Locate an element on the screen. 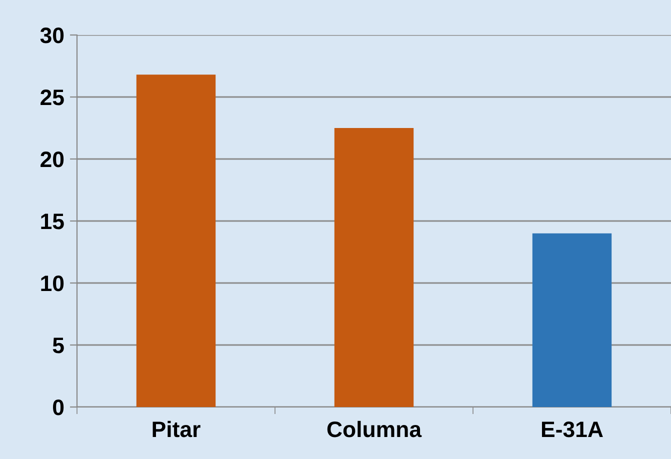  x-tick-label: E-31A is located at coordinates (572, 429).